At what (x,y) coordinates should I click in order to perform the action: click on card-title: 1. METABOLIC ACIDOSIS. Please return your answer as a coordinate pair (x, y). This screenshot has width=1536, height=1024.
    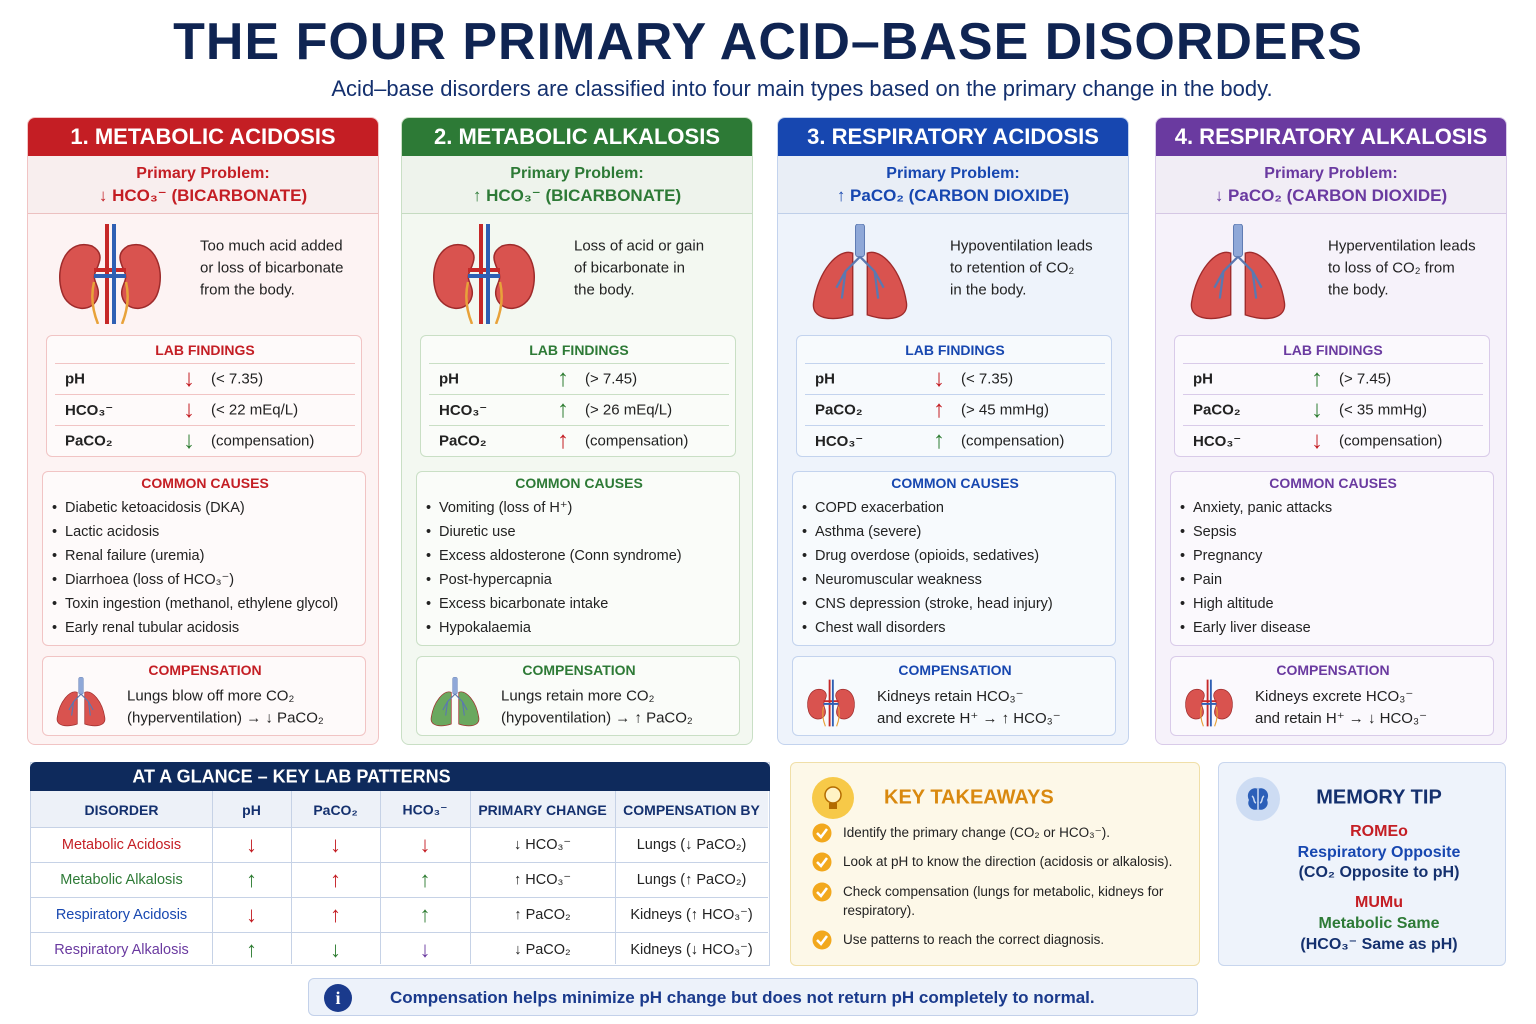
    Looking at the image, I should click on (203, 136).